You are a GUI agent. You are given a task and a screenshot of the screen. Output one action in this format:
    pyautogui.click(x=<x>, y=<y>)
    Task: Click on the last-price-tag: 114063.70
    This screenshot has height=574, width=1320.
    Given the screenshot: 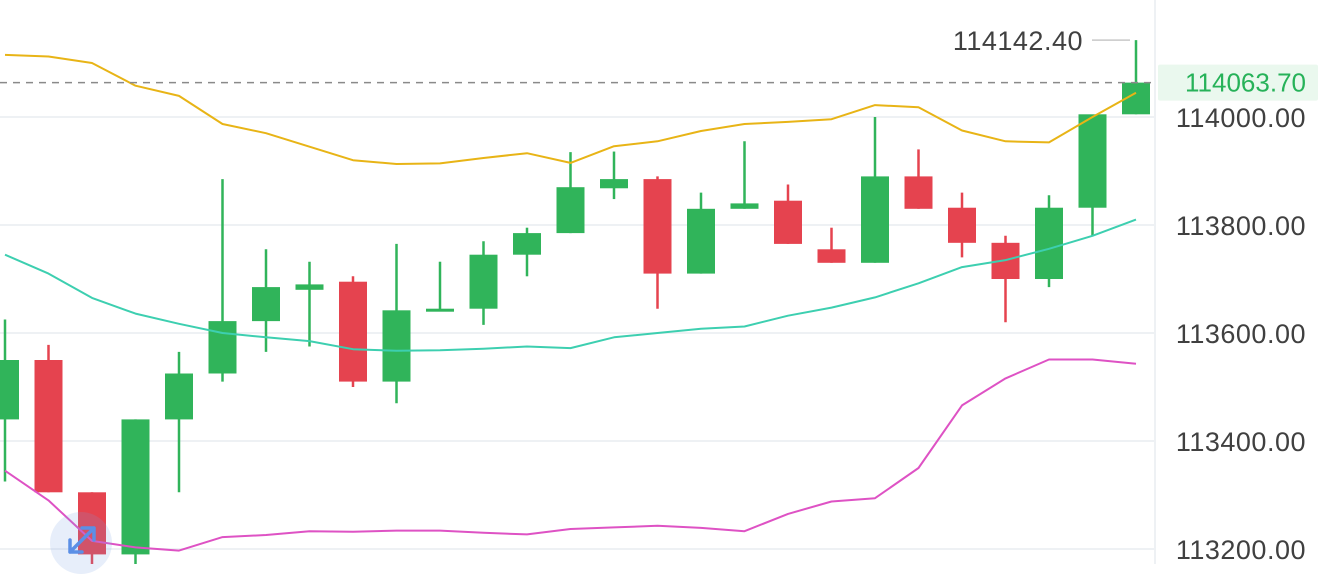 What is the action you would take?
    pyautogui.click(x=1238, y=82)
    